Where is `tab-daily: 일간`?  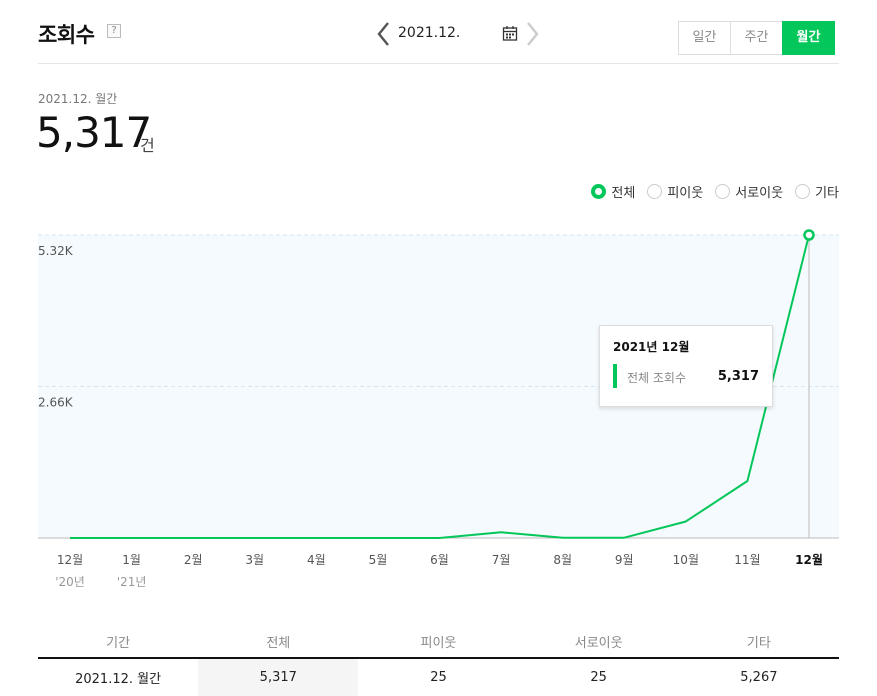 tab-daily: 일간 is located at coordinates (704, 38).